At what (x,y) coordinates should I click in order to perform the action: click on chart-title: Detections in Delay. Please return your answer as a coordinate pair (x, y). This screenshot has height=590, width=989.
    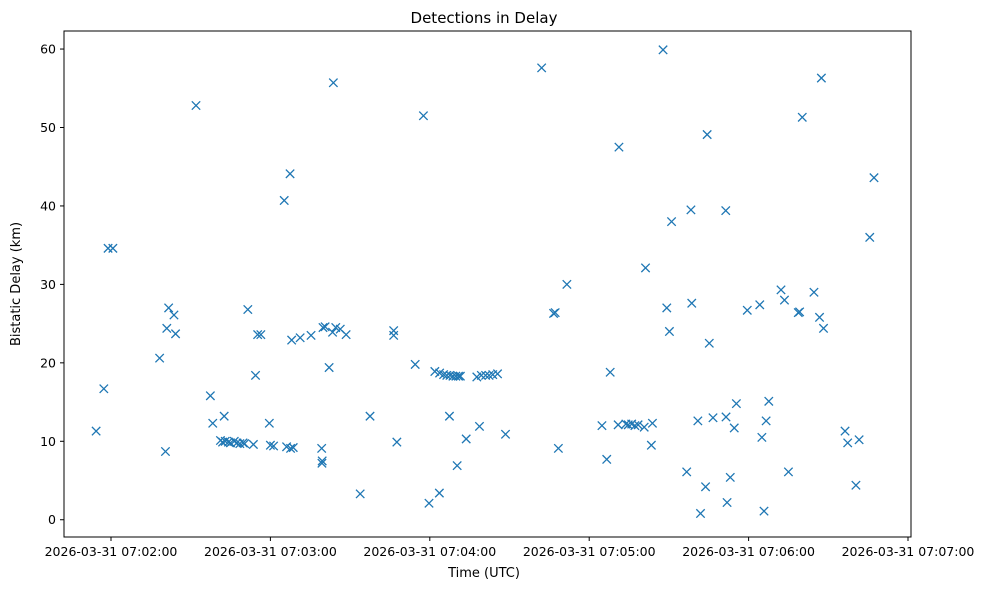
    Looking at the image, I should click on (484, 18).